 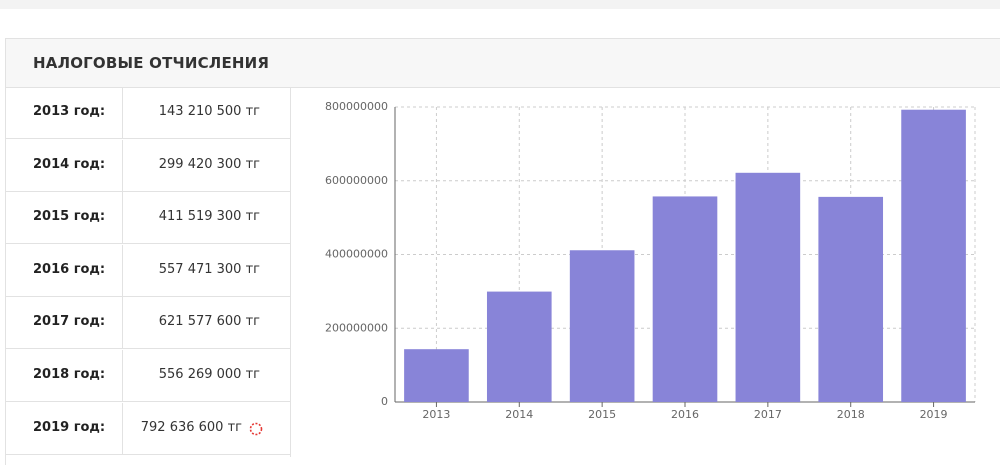 I want to click on y-tick-label: 600000000, so click(x=356, y=180).